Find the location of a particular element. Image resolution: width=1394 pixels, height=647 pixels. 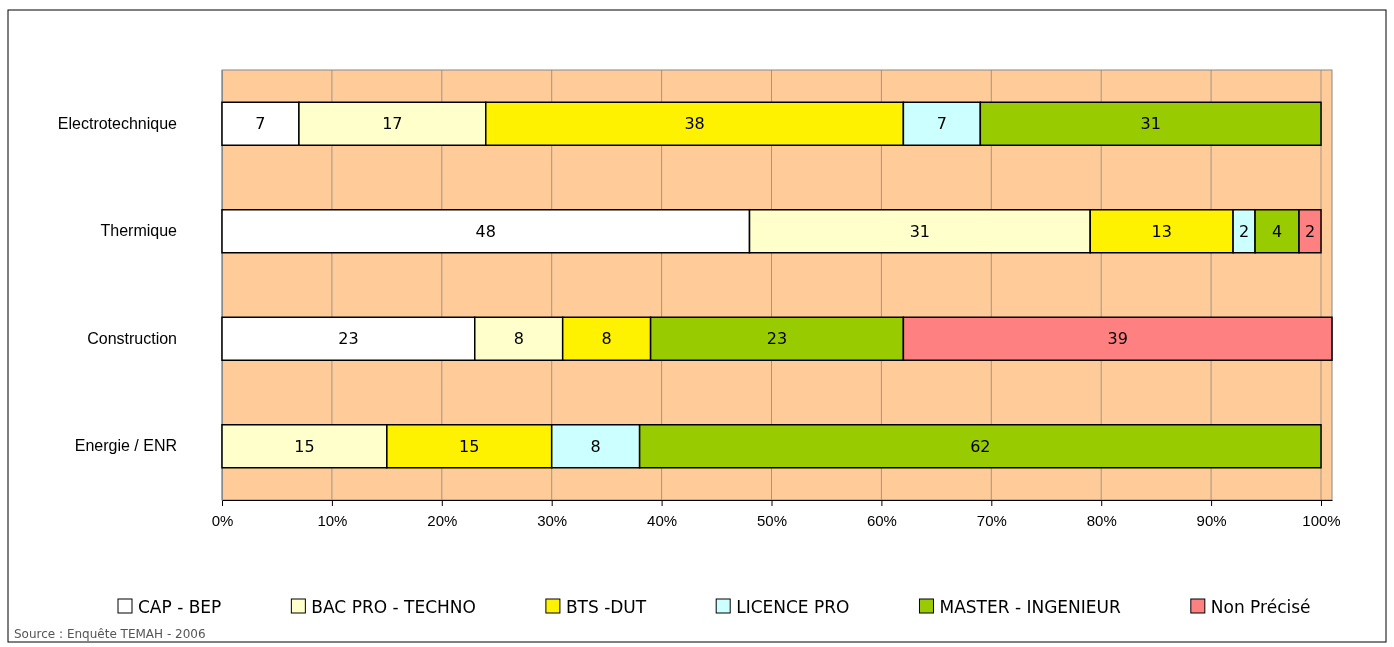

legend-label: Non Précisé is located at coordinates (1260, 606).